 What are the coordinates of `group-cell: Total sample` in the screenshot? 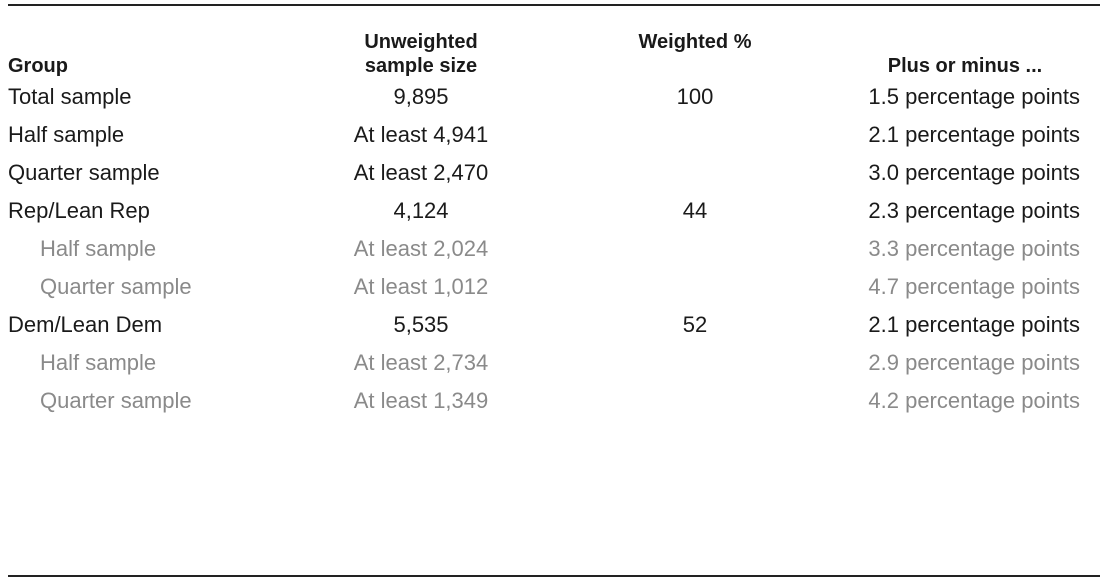 It's located at (70, 96).